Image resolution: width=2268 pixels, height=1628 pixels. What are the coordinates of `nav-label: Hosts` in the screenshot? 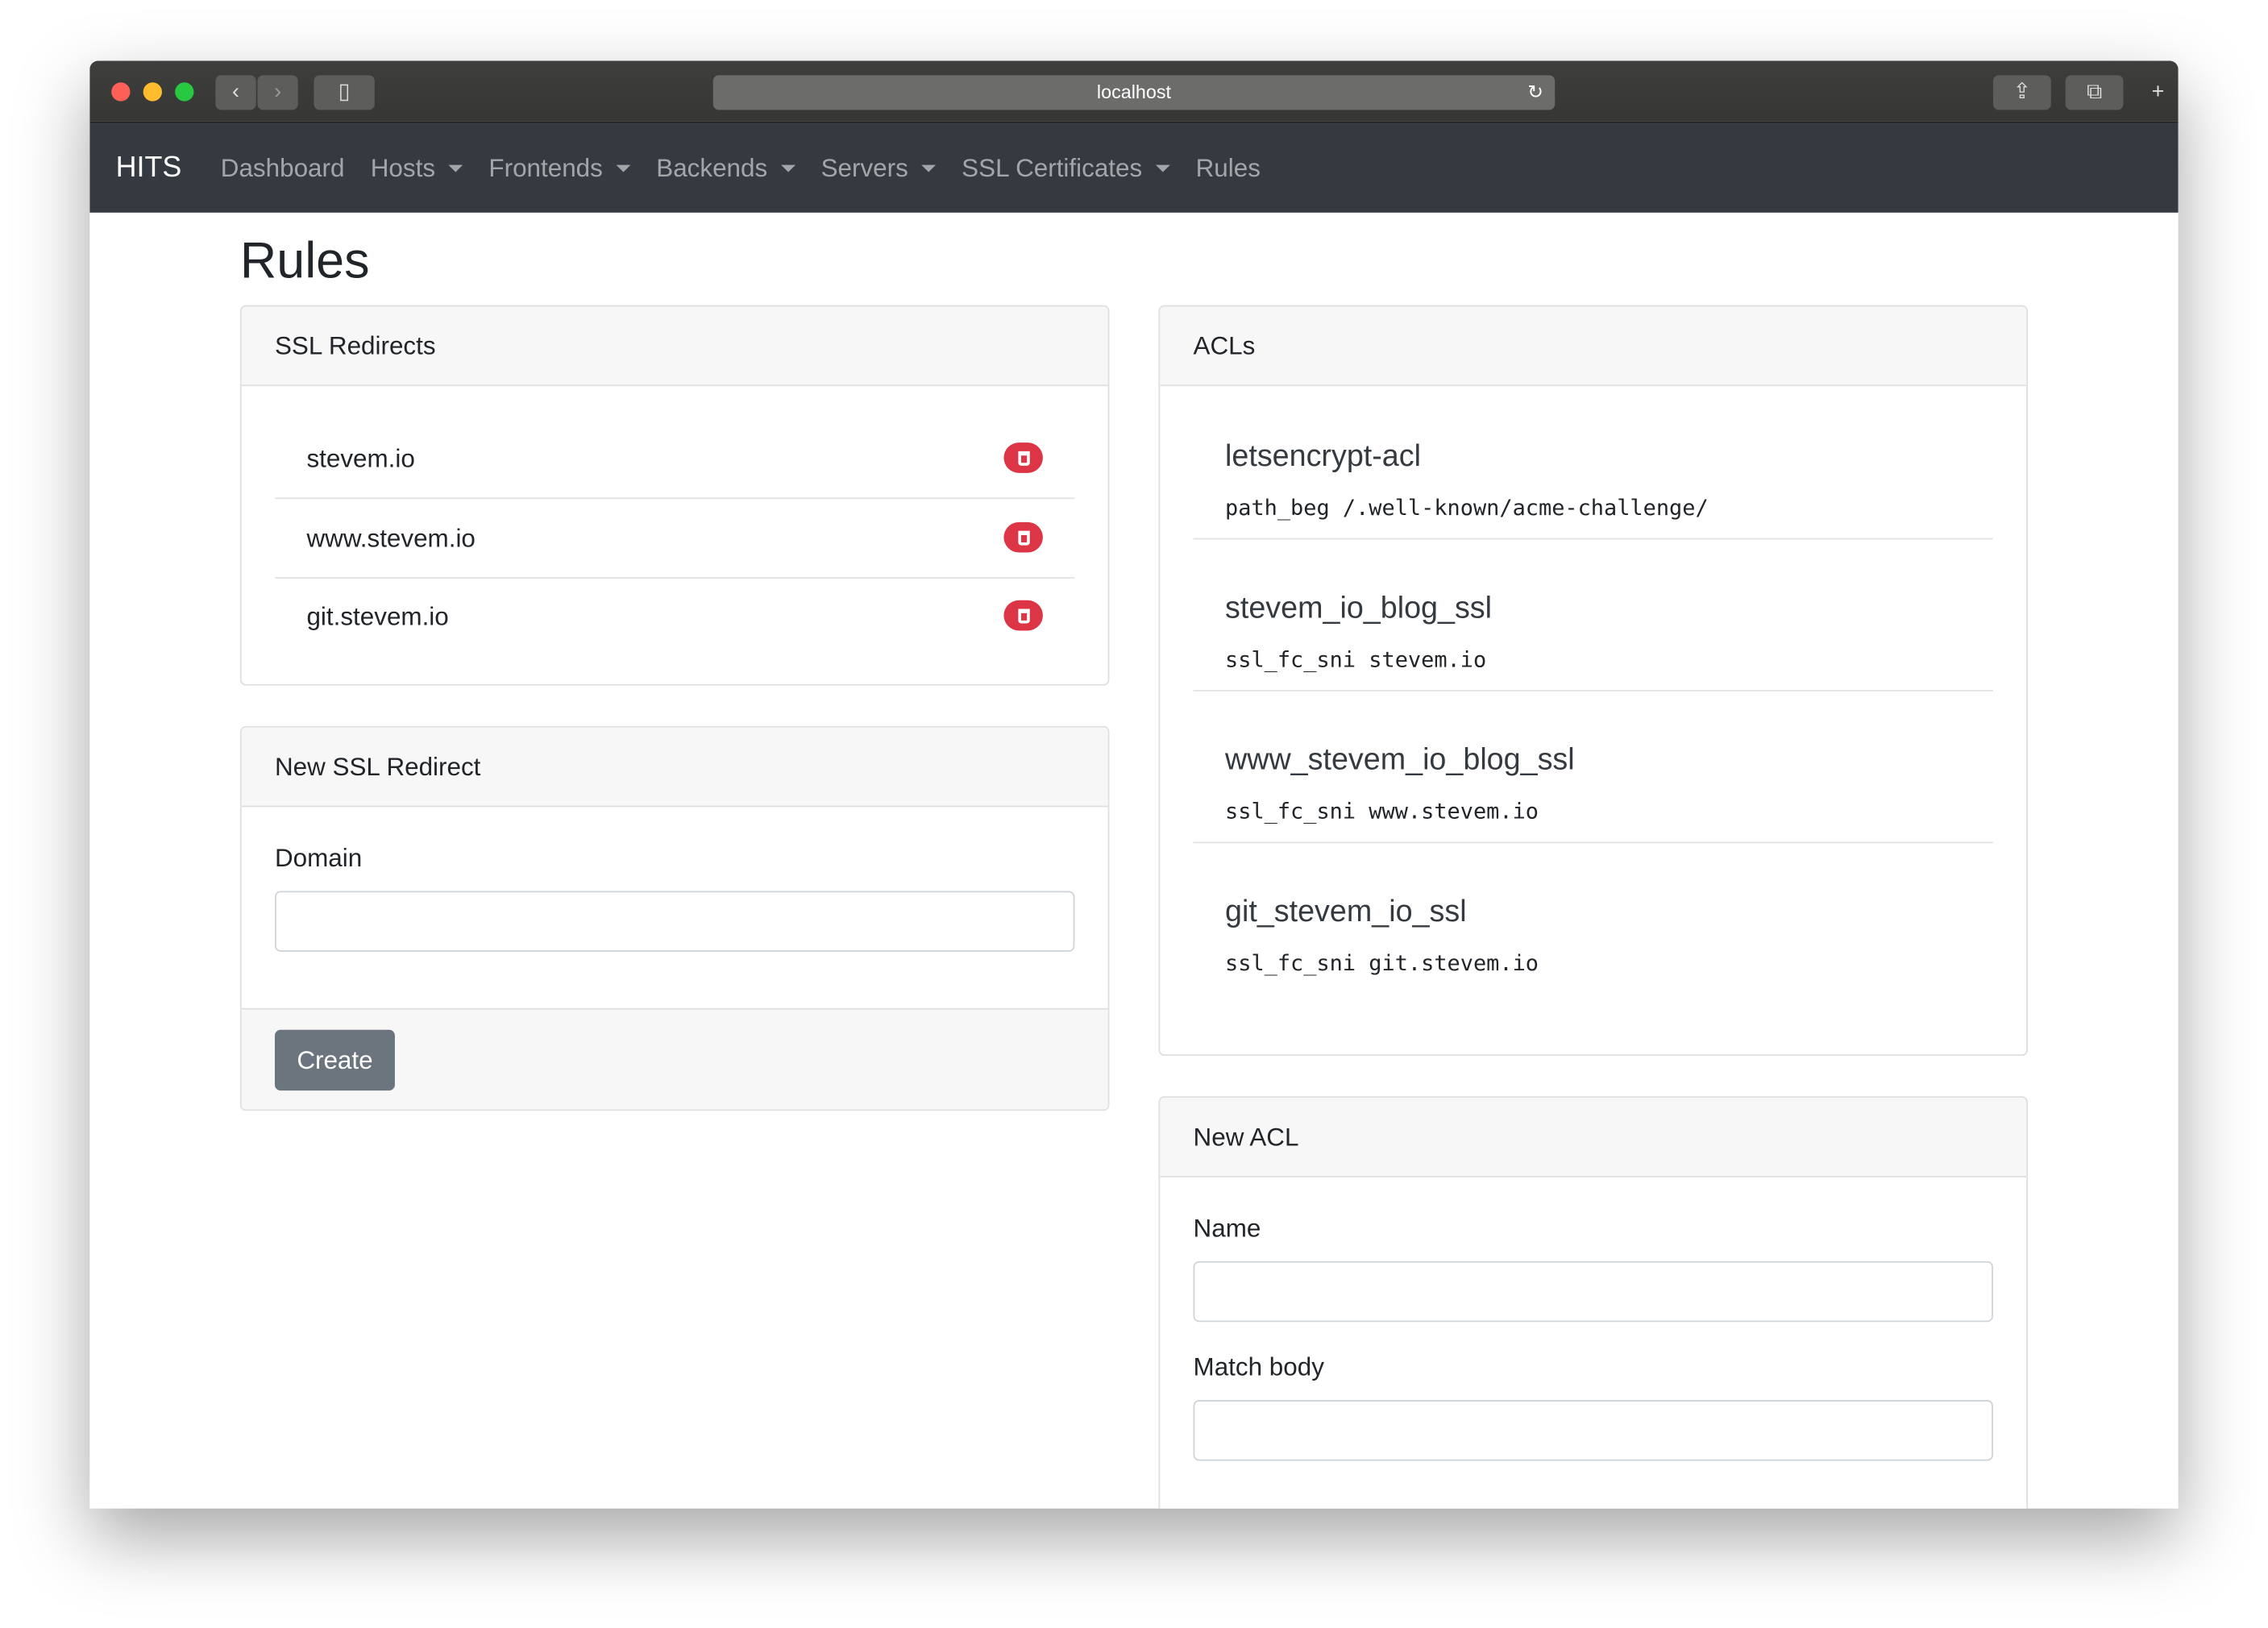 It's located at (403, 167).